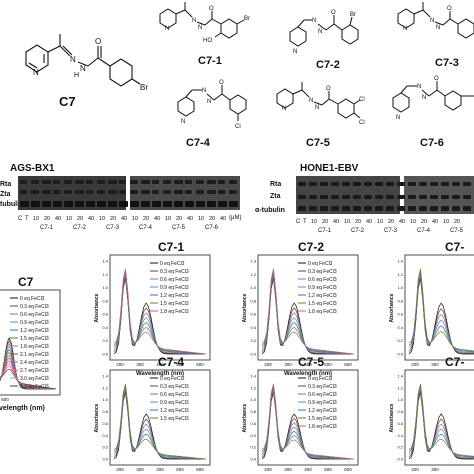 The width and height of the screenshot is (474, 474). I want to click on label-c7-4: C7-4, so click(198, 143).